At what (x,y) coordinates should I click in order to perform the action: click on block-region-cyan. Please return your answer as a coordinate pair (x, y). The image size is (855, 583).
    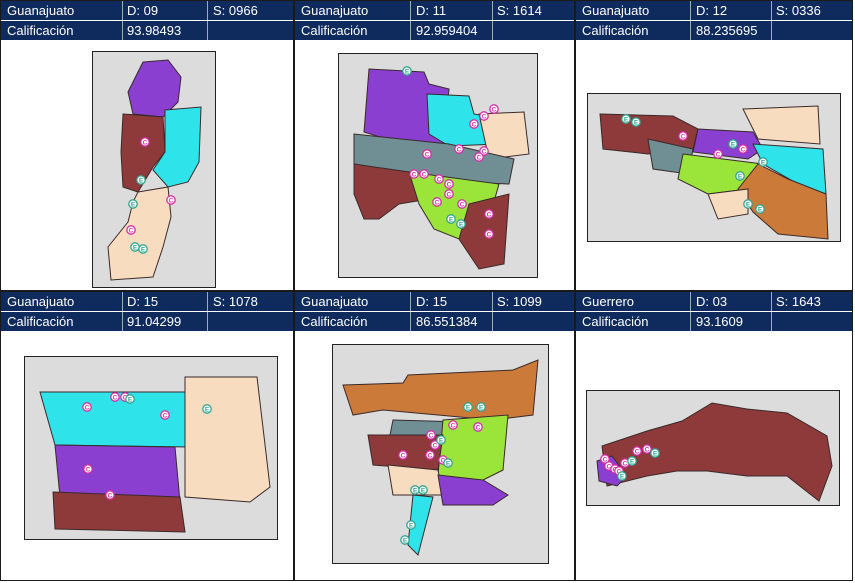
    Looking at the image, I should click on (177, 147).